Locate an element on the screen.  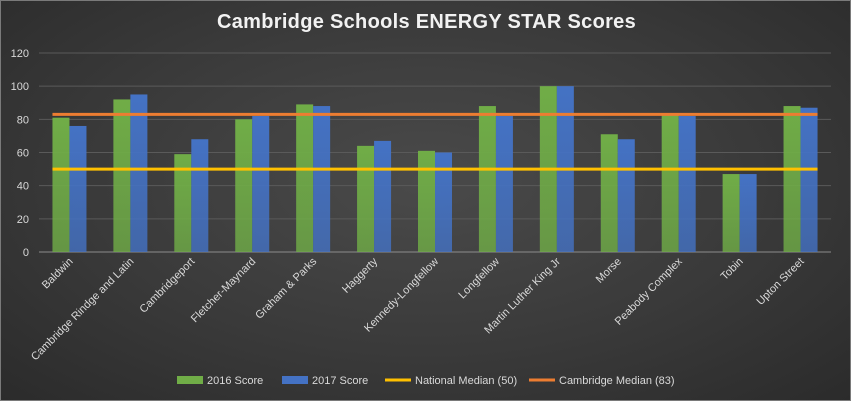
y-tick-label: 80 is located at coordinates (23, 120).